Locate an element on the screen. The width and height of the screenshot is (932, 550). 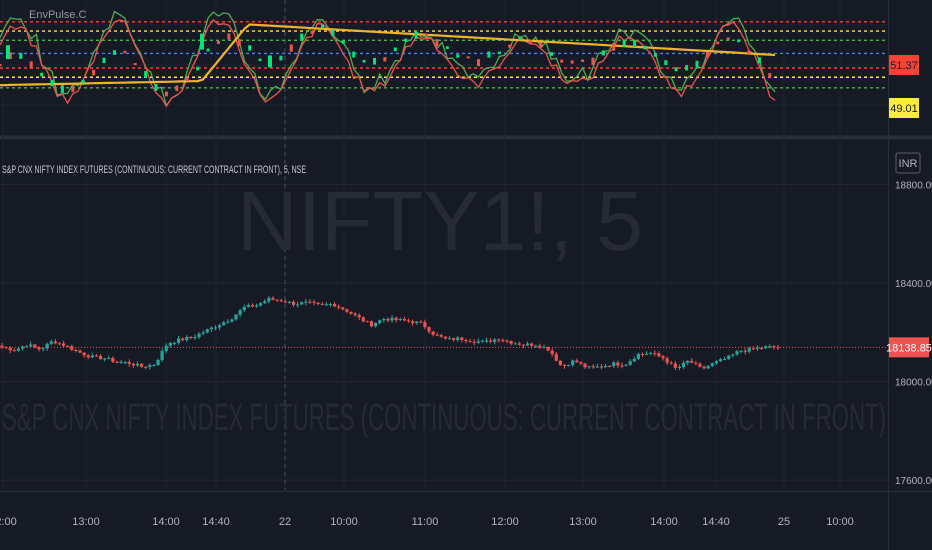
x-tick-label: 13:00 is located at coordinates (86, 522).